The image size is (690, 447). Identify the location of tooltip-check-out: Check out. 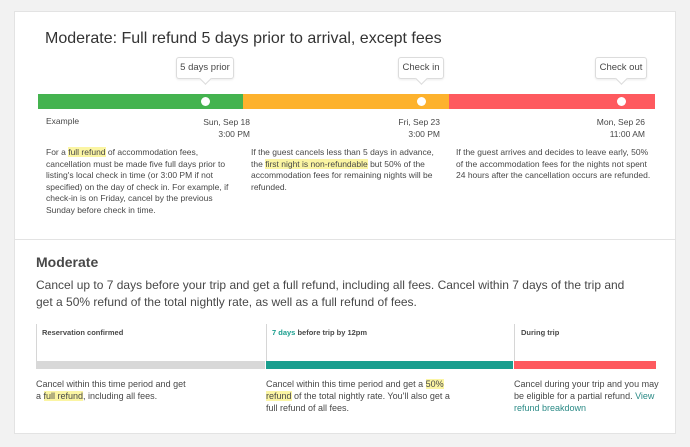
(621, 68).